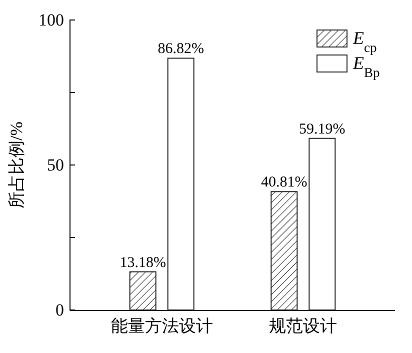  What do you see at coordinates (55, 164) in the screenshot?
I see `y-tick-label: 50` at bounding box center [55, 164].